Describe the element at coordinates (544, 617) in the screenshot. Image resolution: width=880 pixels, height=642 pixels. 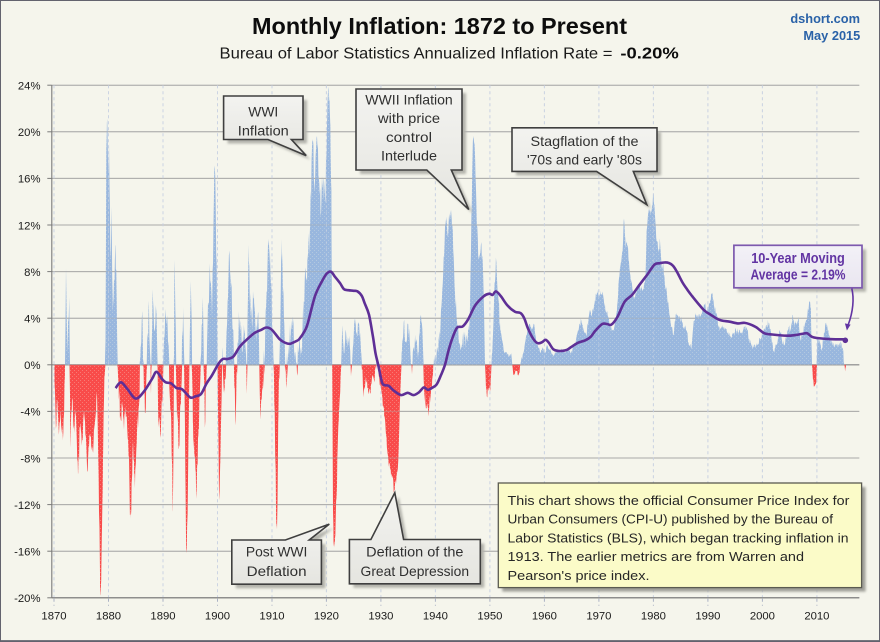
I see `svg-text: 1960` at that location.